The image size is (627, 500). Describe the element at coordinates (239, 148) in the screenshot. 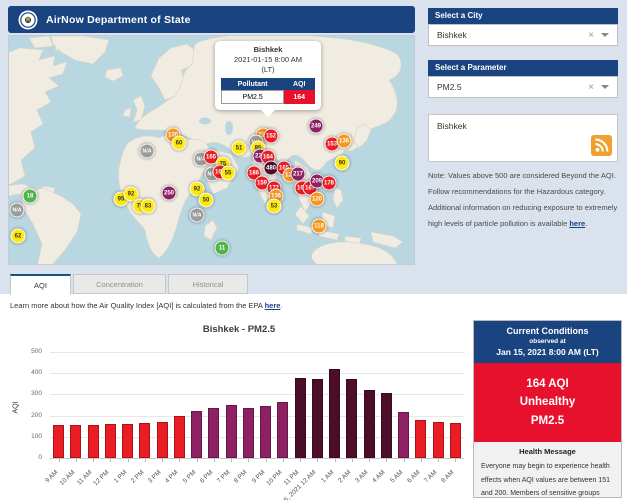

I see `aqi-marker: 51` at that location.